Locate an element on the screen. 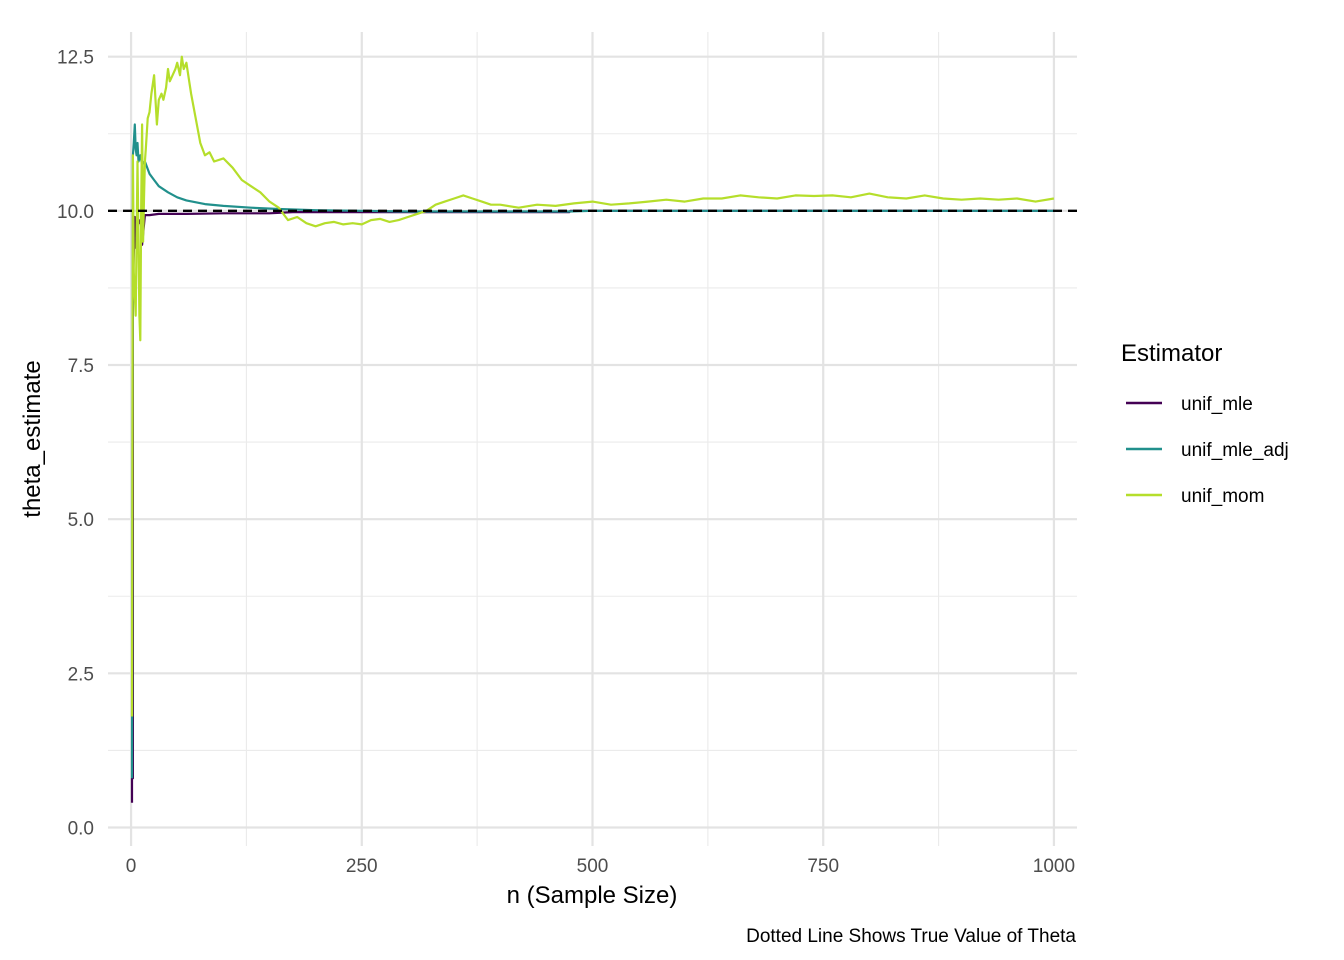 Image resolution: width=1344 pixels, height=960 pixels. legend-title: Estimator is located at coordinates (1171, 353).